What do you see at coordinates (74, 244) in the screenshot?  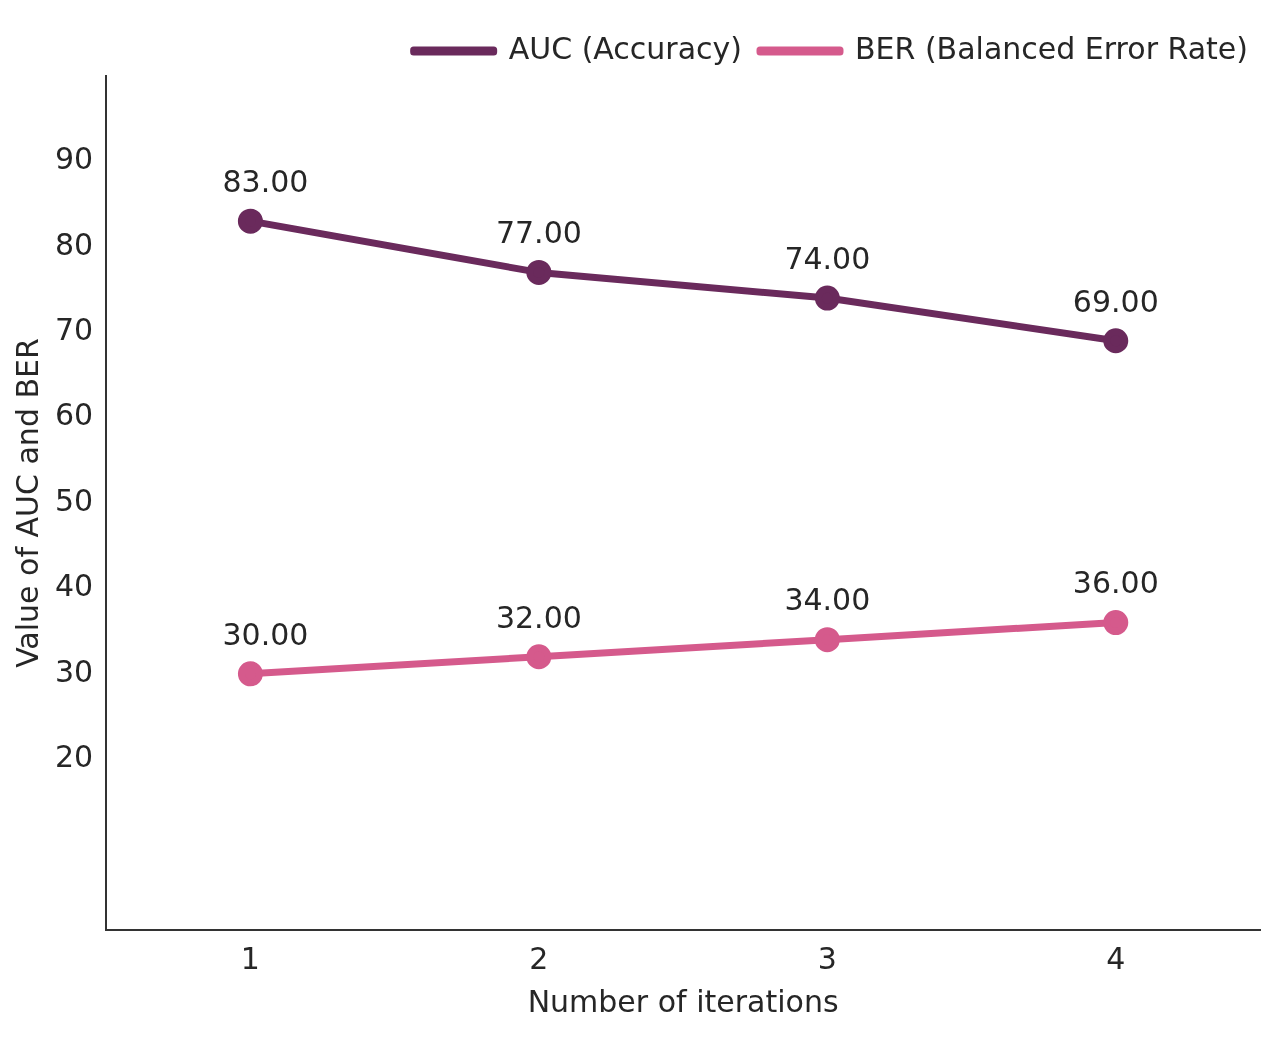 I see `y-tick-label: 80` at bounding box center [74, 244].